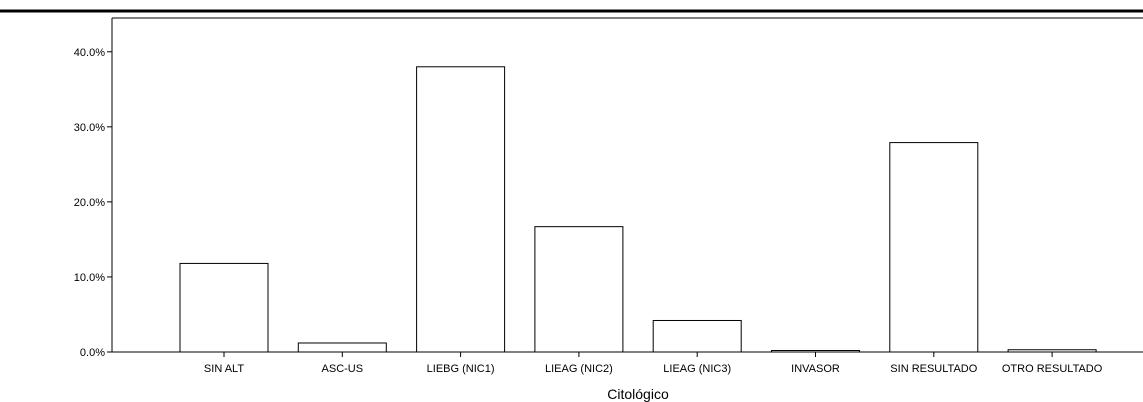  Describe the element at coordinates (933, 369) in the screenshot. I see `x-tick-label-6: SIN RESULTADO` at that location.